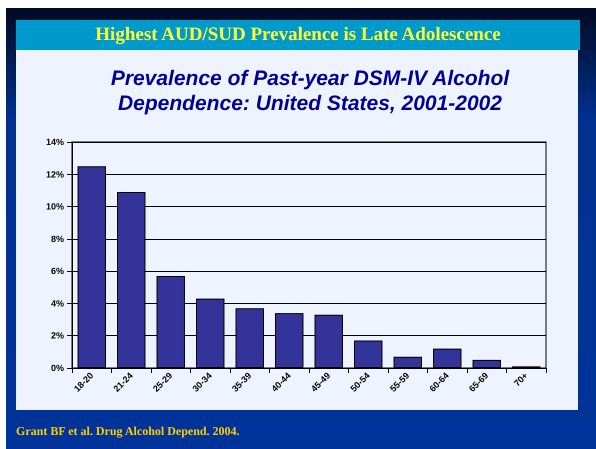  What do you see at coordinates (521, 379) in the screenshot?
I see `x-tick-label: 70+` at bounding box center [521, 379].